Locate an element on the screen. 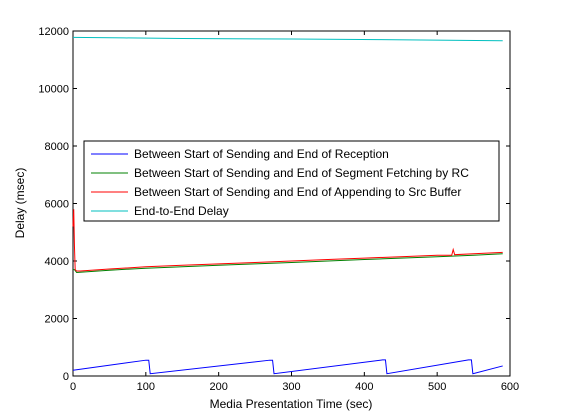  y-axis-label: Delay (msec) is located at coordinates (20, 203).